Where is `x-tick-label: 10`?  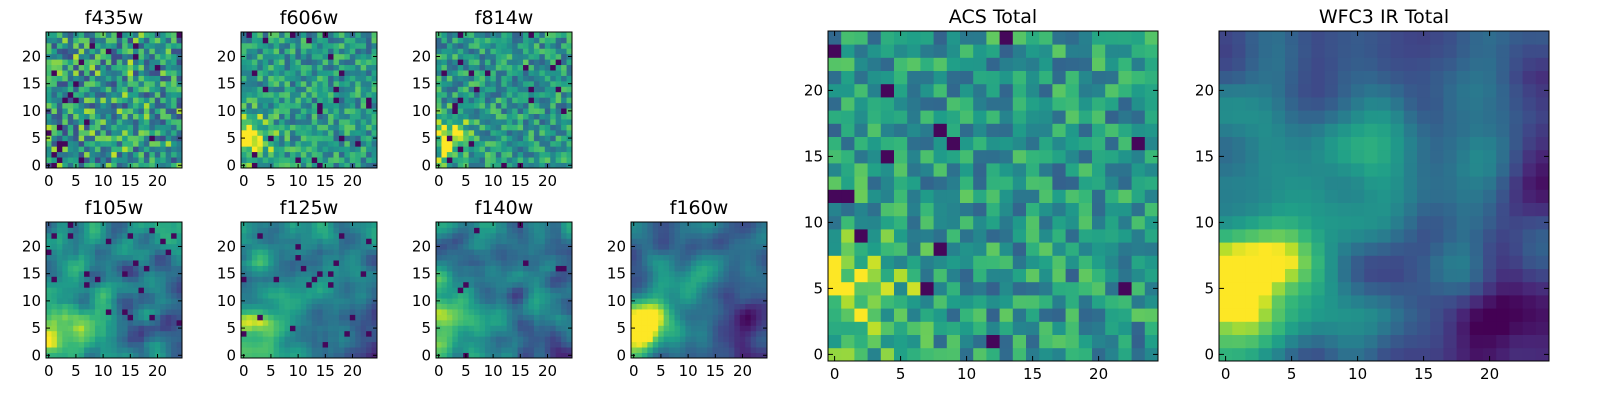 x-tick-label: 10 is located at coordinates (493, 371).